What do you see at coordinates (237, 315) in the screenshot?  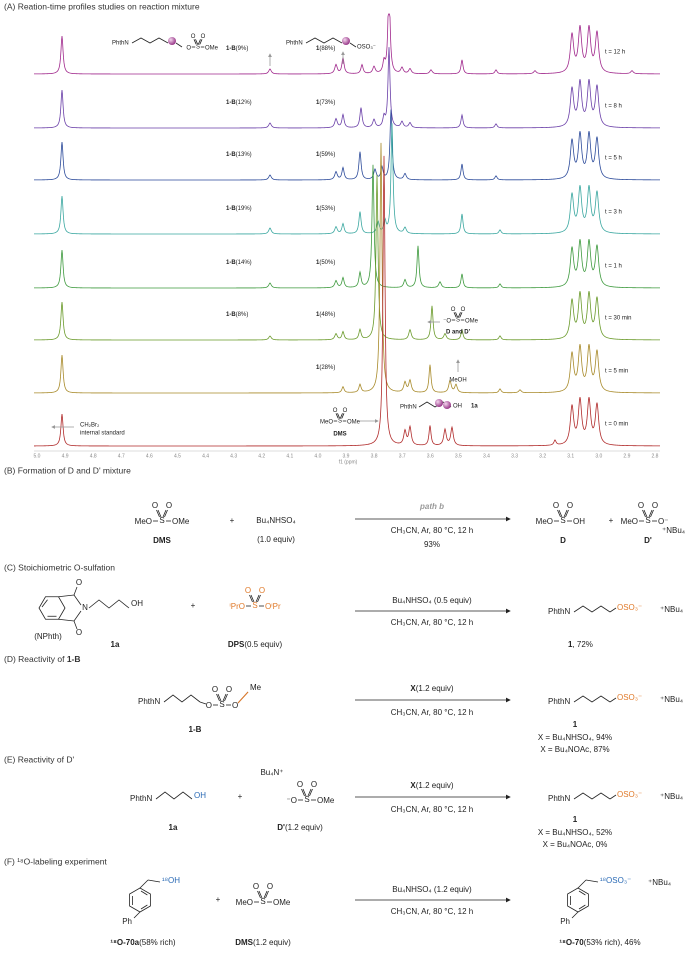 I see `yield-label: 1-B(8%)` at bounding box center [237, 315].